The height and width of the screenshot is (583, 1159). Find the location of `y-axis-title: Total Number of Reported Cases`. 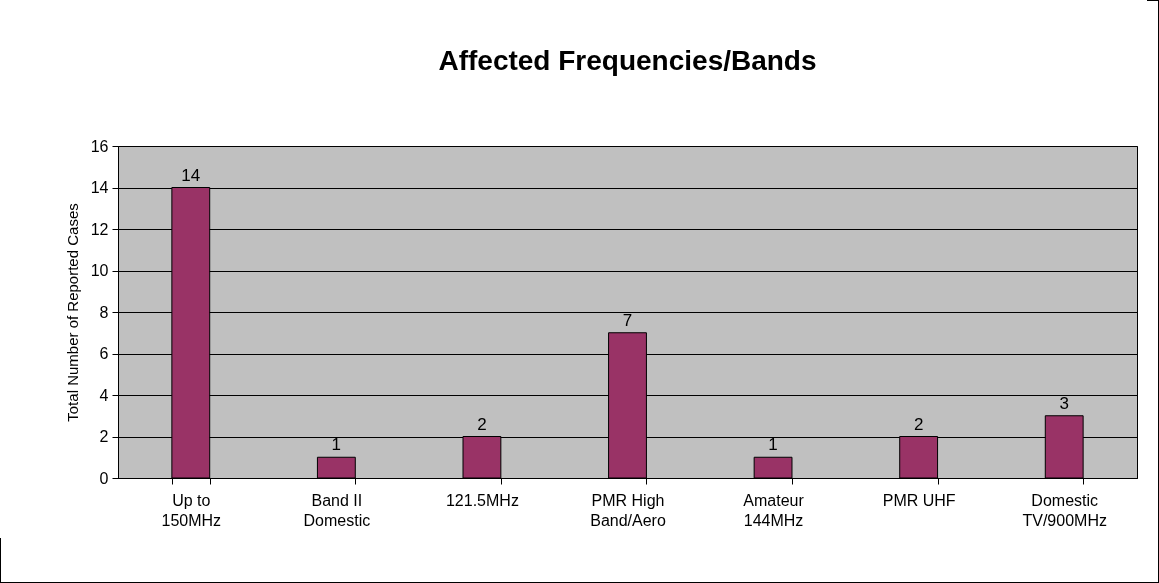

y-axis-title: Total Number of Reported Cases is located at coordinates (72, 312).